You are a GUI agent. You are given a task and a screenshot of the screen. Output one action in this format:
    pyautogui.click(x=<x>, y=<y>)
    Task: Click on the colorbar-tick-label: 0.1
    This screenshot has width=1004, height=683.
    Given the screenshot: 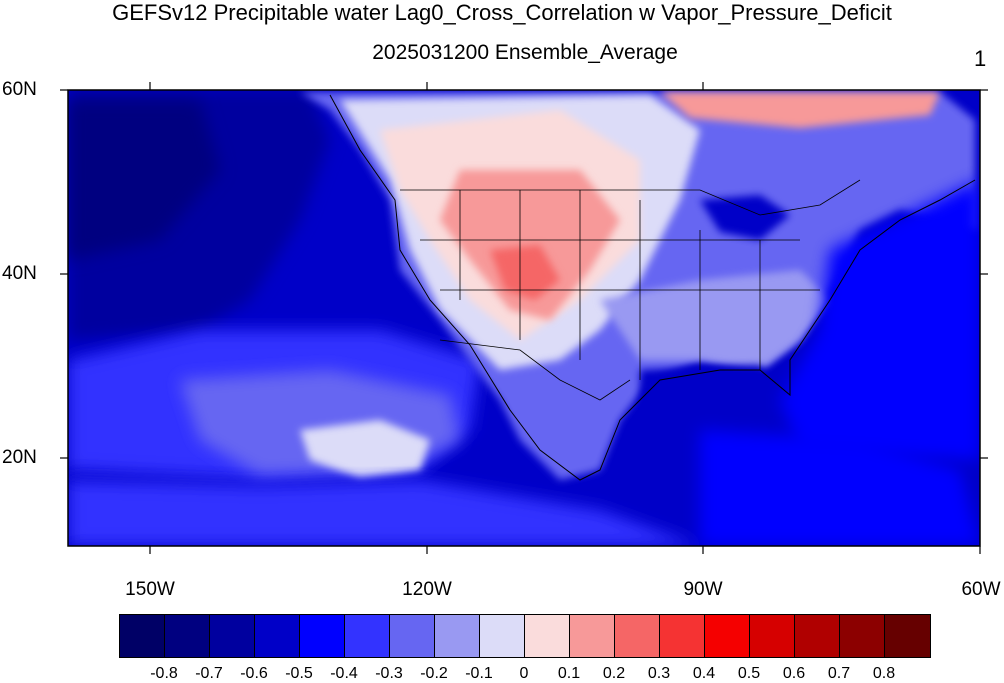 What is the action you would take?
    pyautogui.click(x=569, y=673)
    